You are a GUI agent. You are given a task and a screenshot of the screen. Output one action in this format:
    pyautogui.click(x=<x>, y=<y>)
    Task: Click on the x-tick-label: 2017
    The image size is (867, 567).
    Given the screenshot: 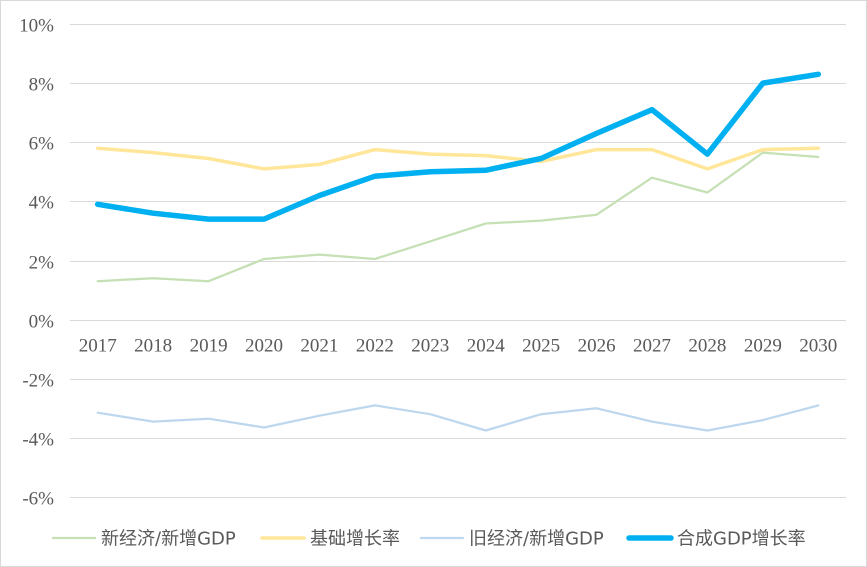 What is the action you would take?
    pyautogui.click(x=98, y=346)
    